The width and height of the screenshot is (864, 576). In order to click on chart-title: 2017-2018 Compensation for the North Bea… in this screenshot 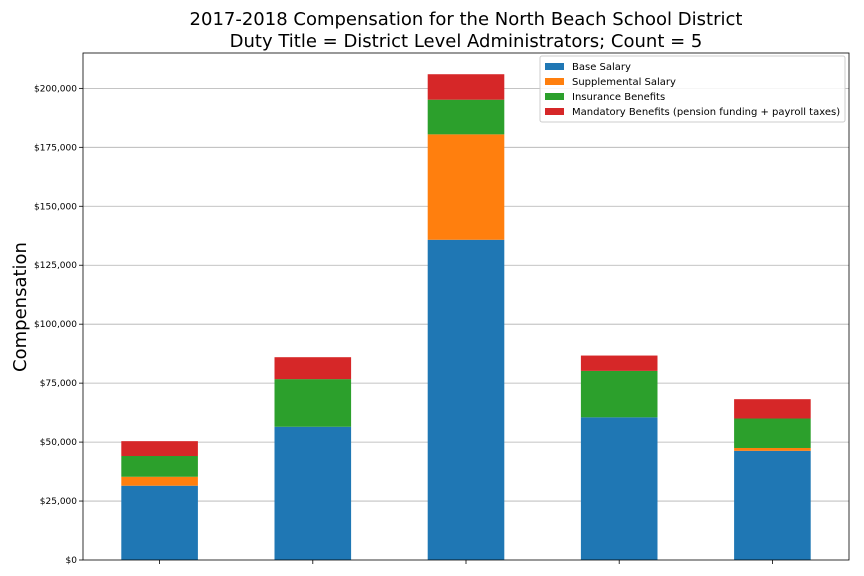, I will do `click(466, 19)`.